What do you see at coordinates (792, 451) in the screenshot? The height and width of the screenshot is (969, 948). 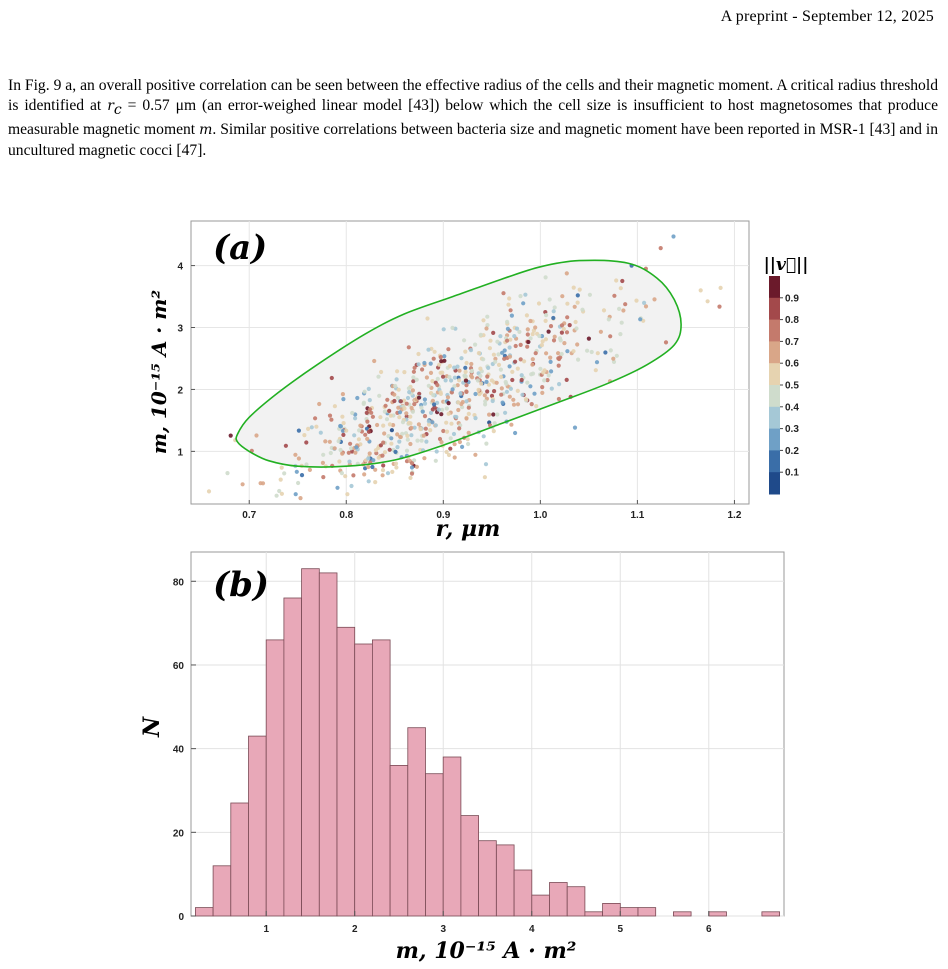 I see `colorbar-tick-label: 0.2` at bounding box center [792, 451].